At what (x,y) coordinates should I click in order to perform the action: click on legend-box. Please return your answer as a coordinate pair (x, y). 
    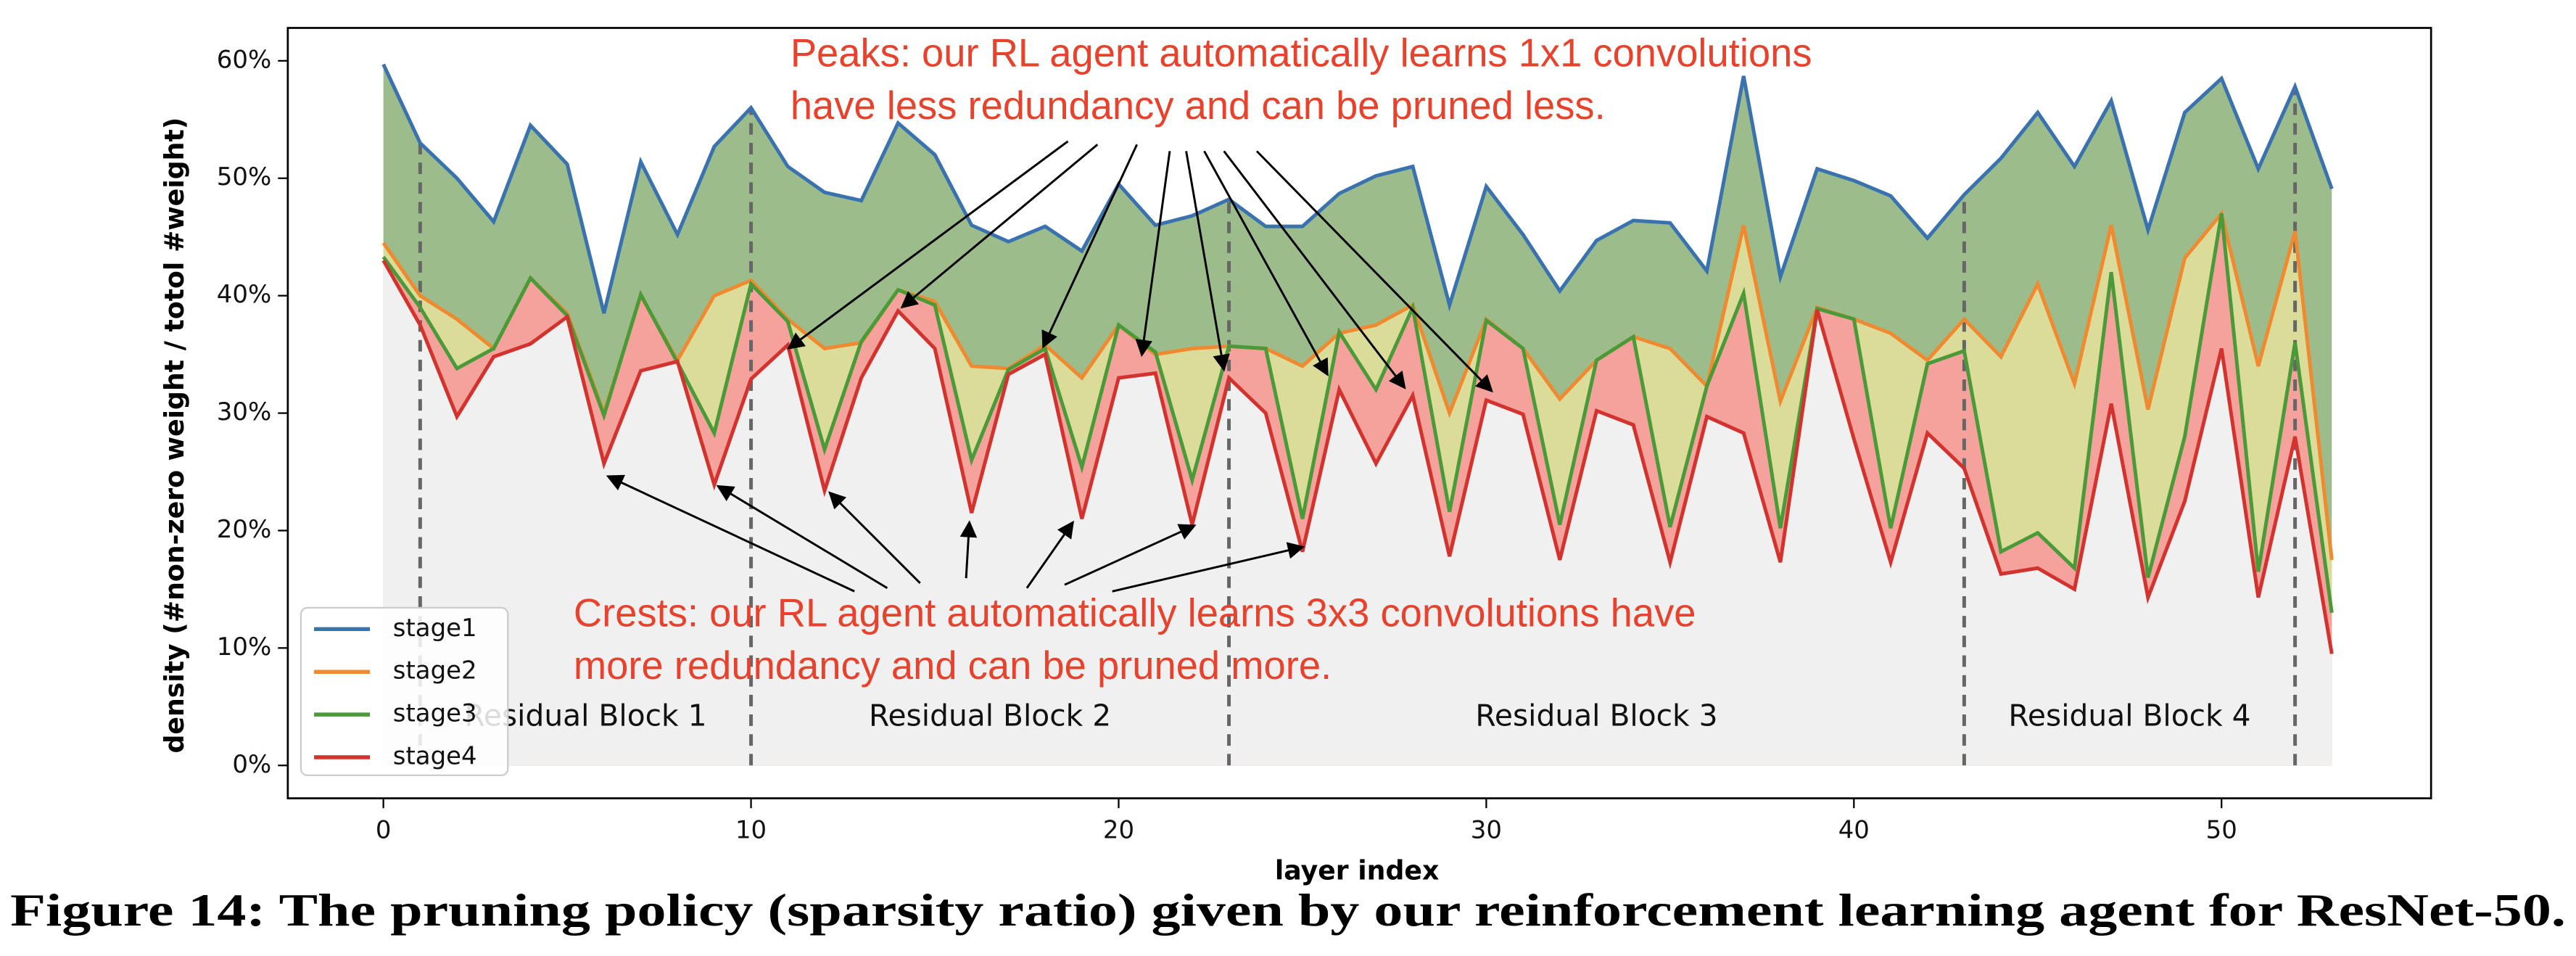
    Looking at the image, I should click on (404, 691).